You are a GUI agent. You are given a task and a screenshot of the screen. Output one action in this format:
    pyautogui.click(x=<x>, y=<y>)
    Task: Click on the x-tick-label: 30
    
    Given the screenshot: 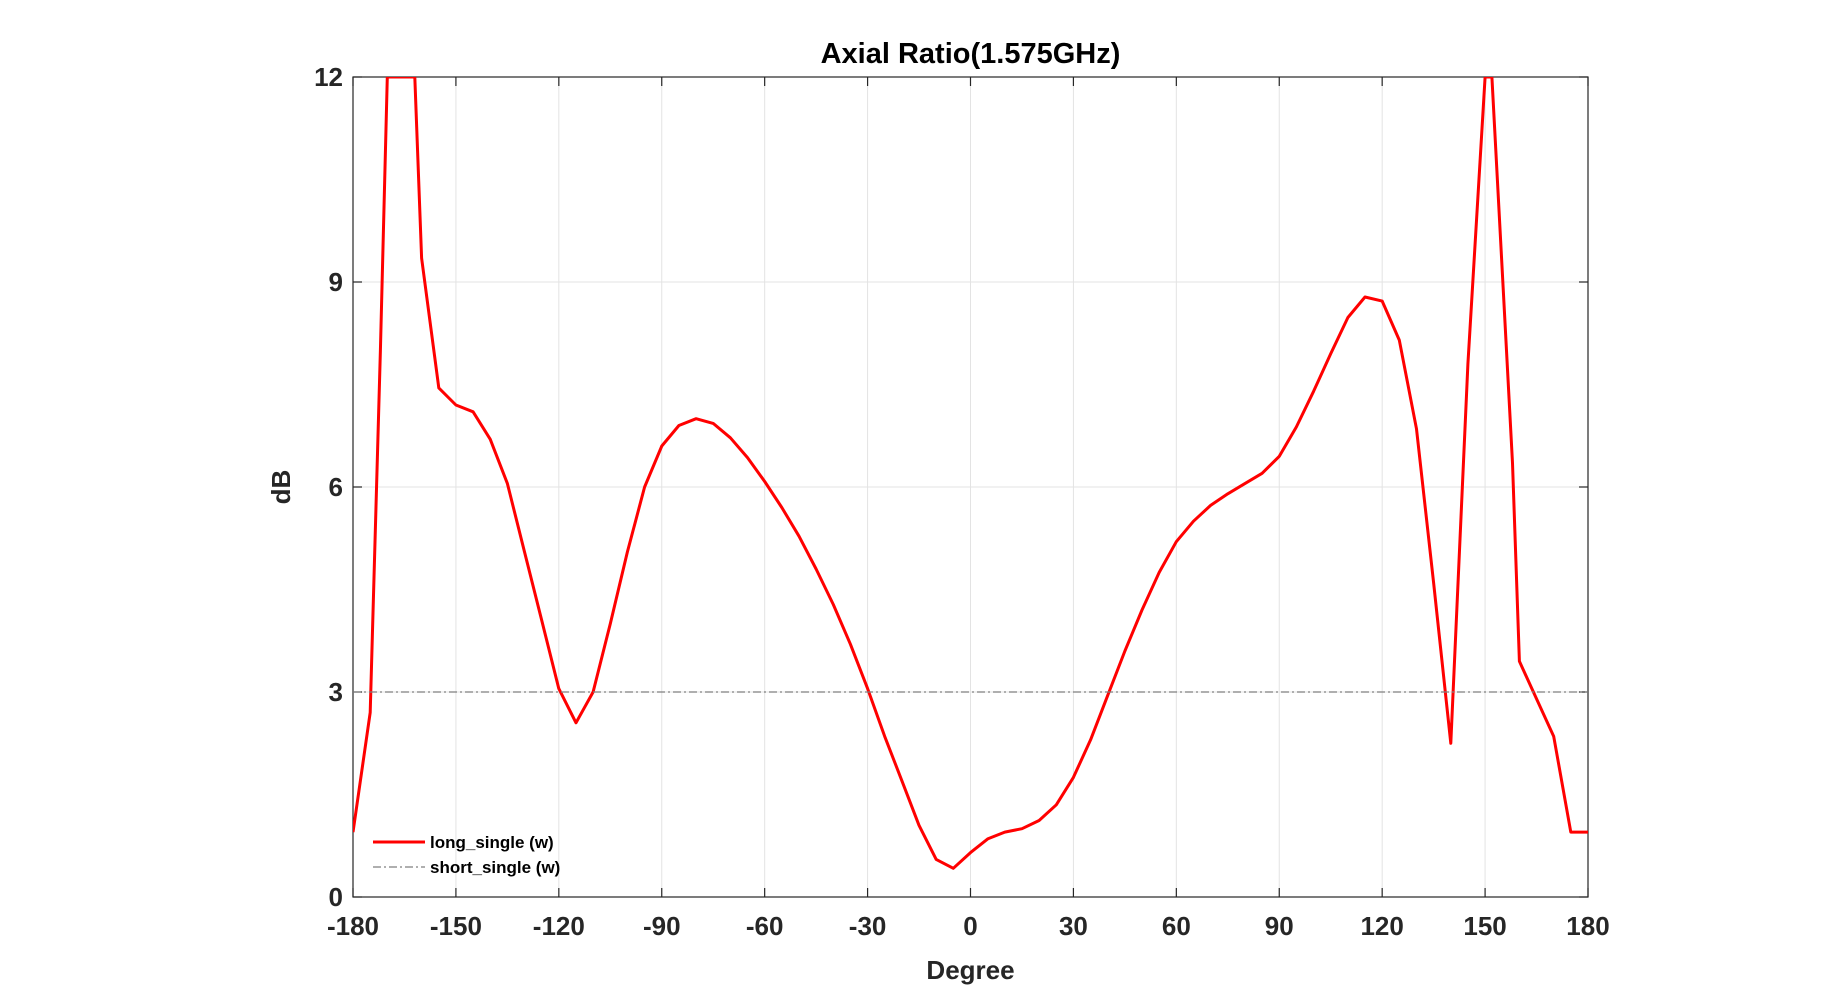 What is the action you would take?
    pyautogui.click(x=1073, y=926)
    